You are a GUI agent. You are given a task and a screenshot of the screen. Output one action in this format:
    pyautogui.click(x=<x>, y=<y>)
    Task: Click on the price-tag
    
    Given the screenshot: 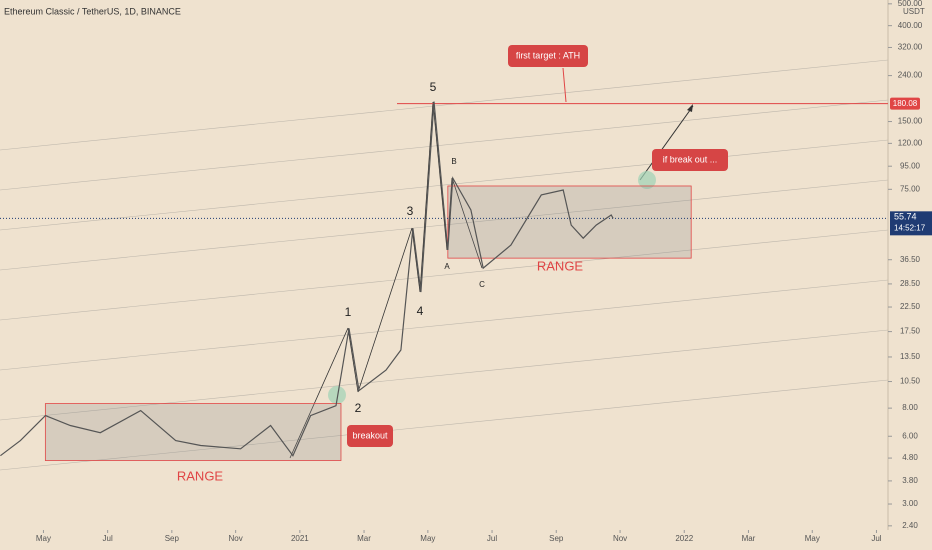 What is the action you would take?
    pyautogui.click(x=911, y=223)
    